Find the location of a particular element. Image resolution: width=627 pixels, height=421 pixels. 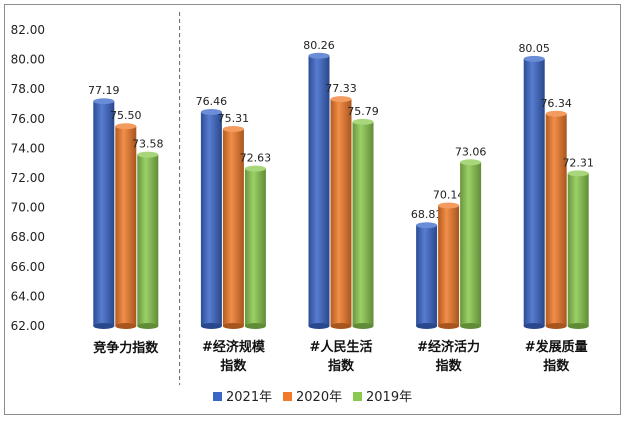

y-tick-label: 82.00 is located at coordinates (28, 30).